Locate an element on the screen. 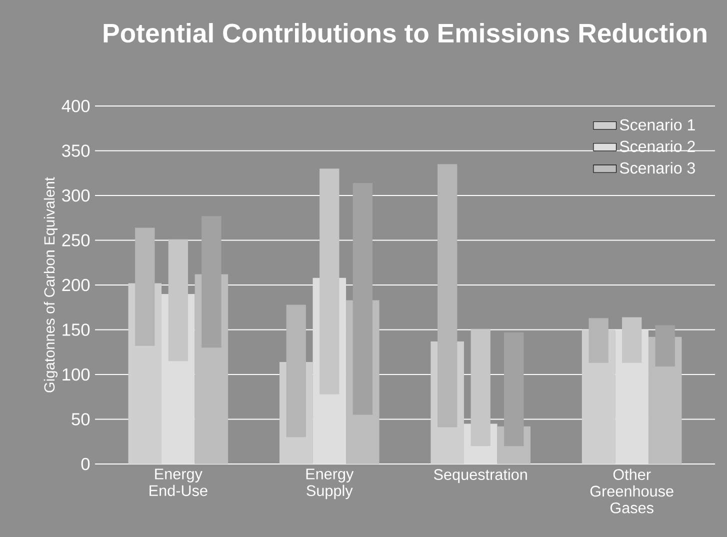  y-tick-label: 350 is located at coordinates (76, 150).